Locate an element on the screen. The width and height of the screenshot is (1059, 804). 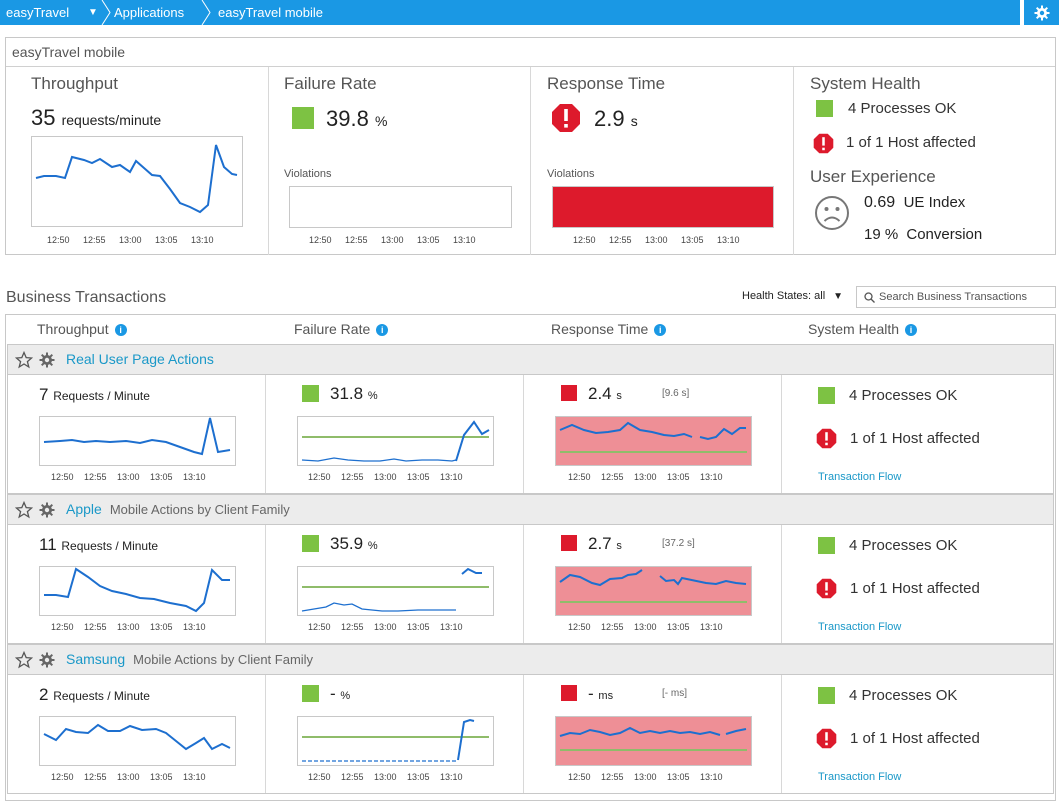
breadcrumb-easytravel: easyTravel ▼ is located at coordinates (50, 12).